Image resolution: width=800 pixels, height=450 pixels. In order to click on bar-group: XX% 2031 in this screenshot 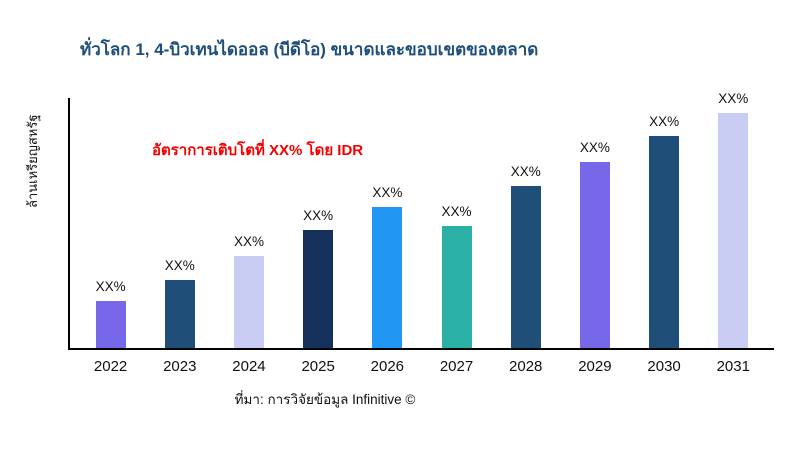, I will do `click(733, 233)`.